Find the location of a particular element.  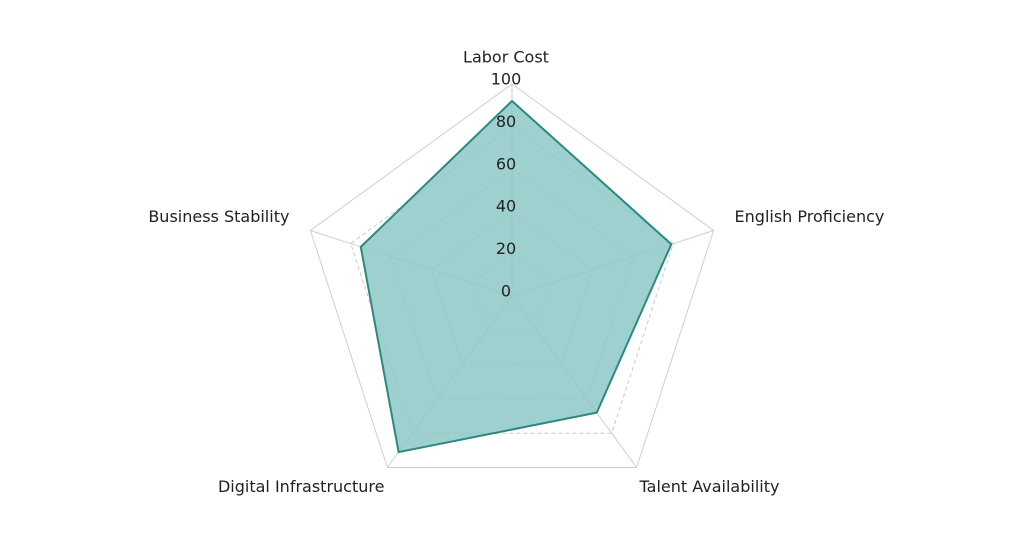

category-label: Digital Infrastructure is located at coordinates (301, 486).